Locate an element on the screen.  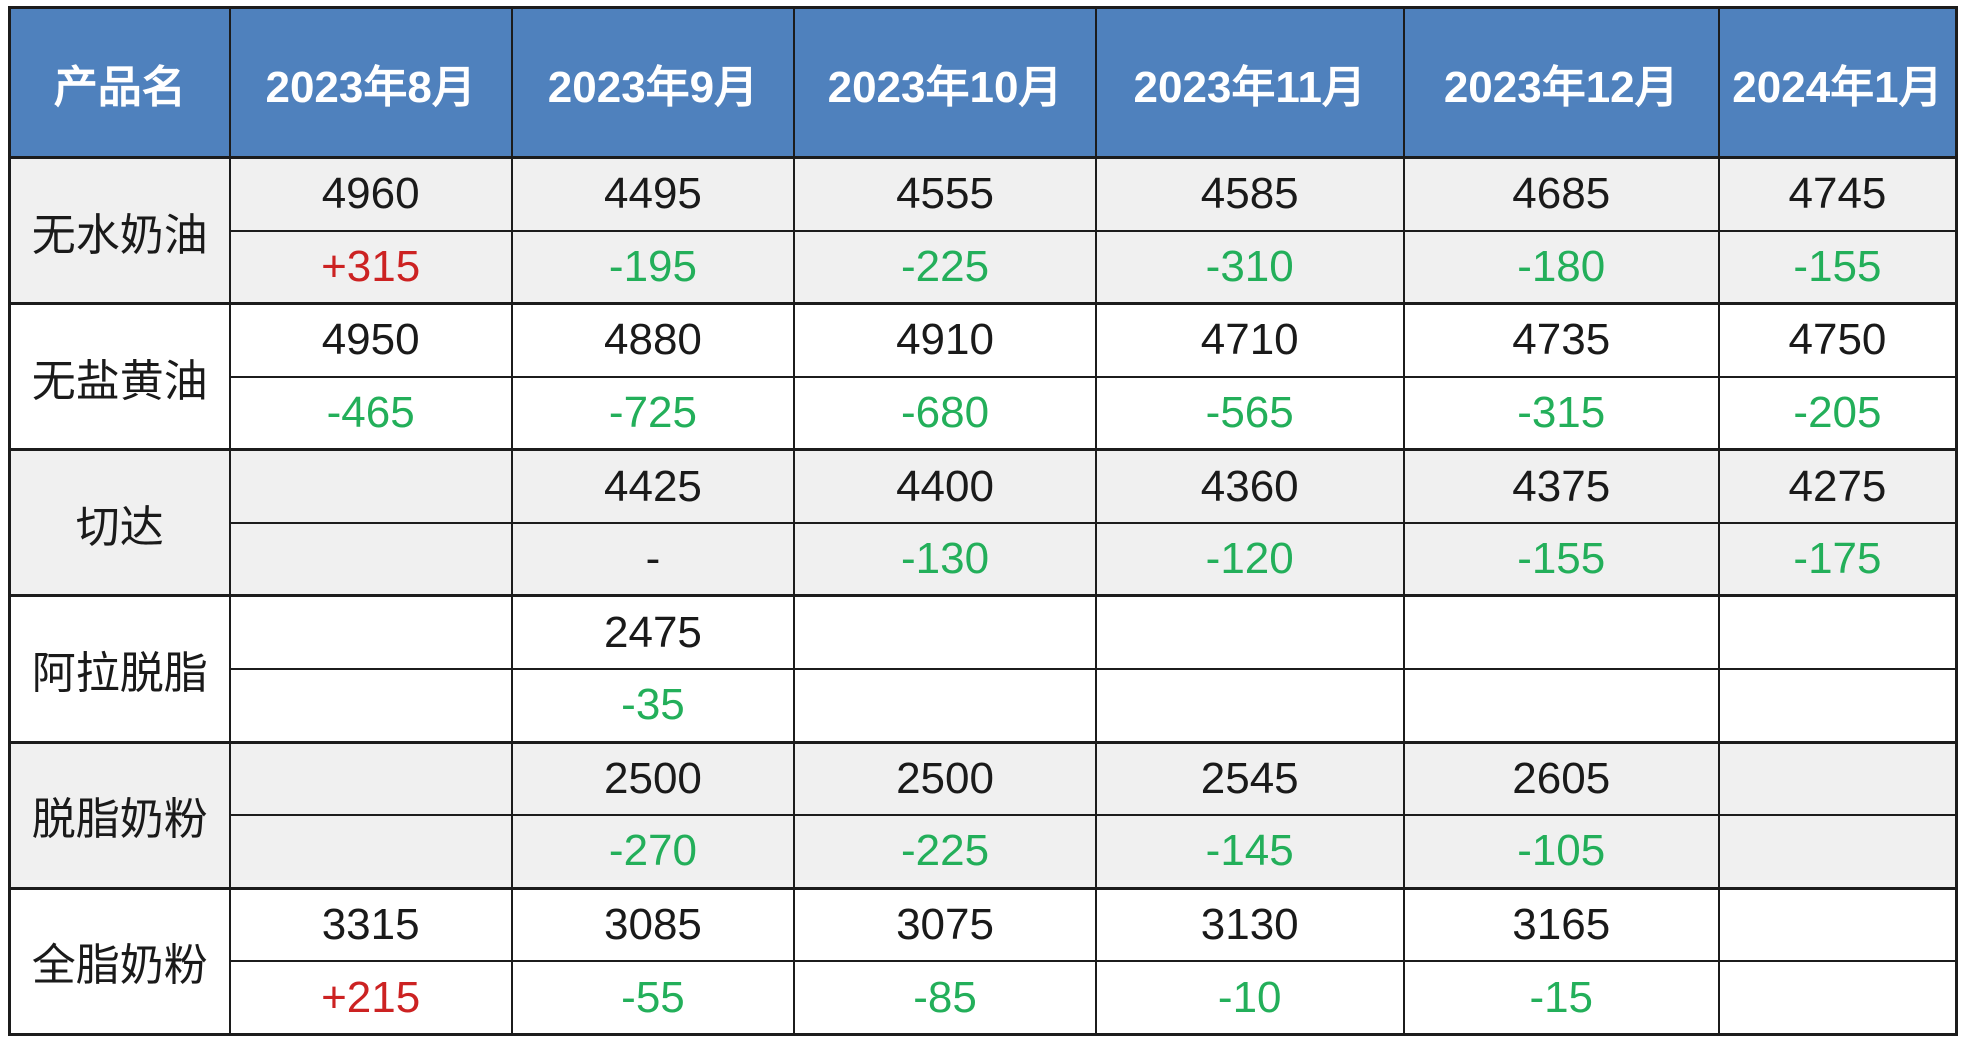
change-cell: -310 is located at coordinates (1249, 267).